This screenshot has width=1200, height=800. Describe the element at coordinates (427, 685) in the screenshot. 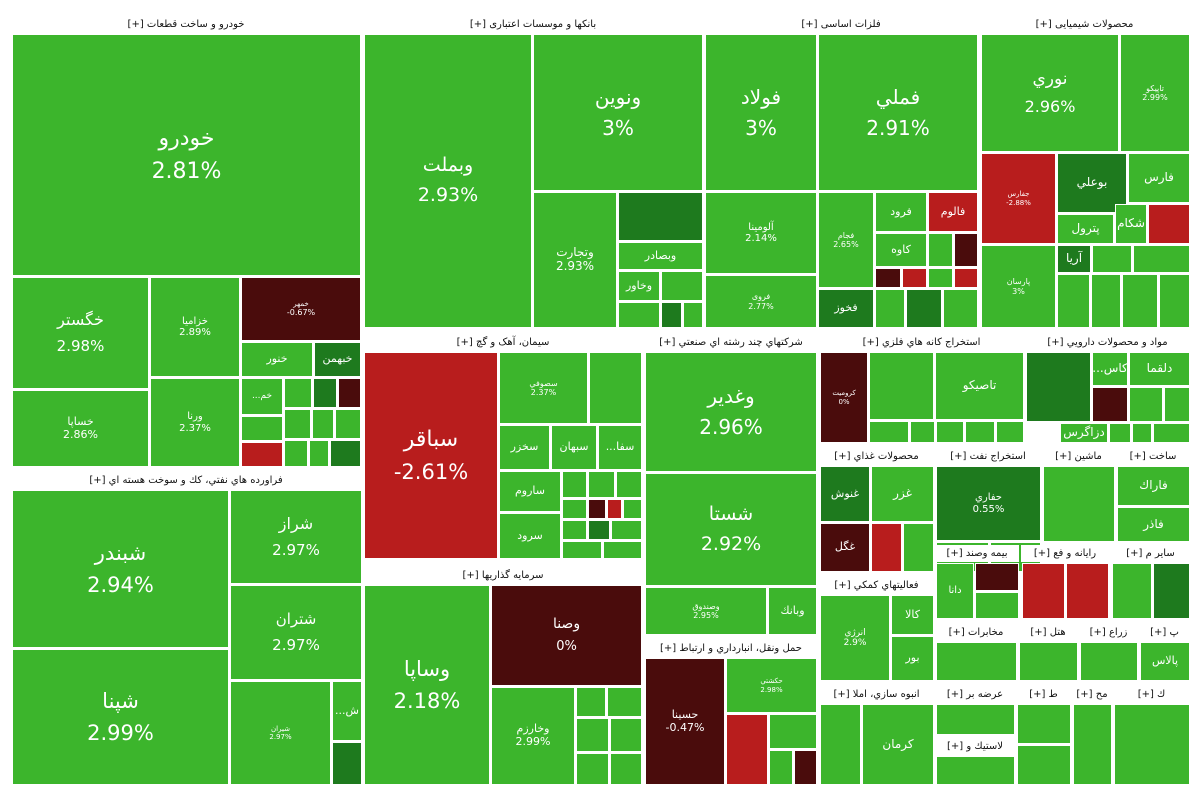

I see `stock-tile: وساپا 2.18%` at that location.